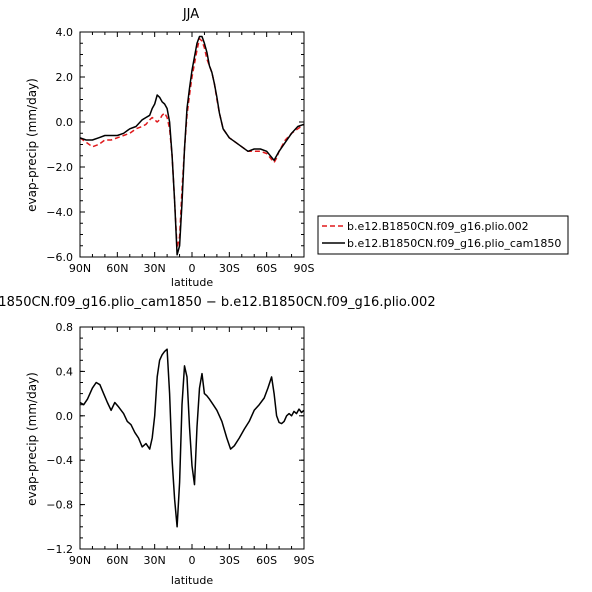  Describe the element at coordinates (117, 268) in the screenshot. I see `top-x-tick-label: 60N` at that location.